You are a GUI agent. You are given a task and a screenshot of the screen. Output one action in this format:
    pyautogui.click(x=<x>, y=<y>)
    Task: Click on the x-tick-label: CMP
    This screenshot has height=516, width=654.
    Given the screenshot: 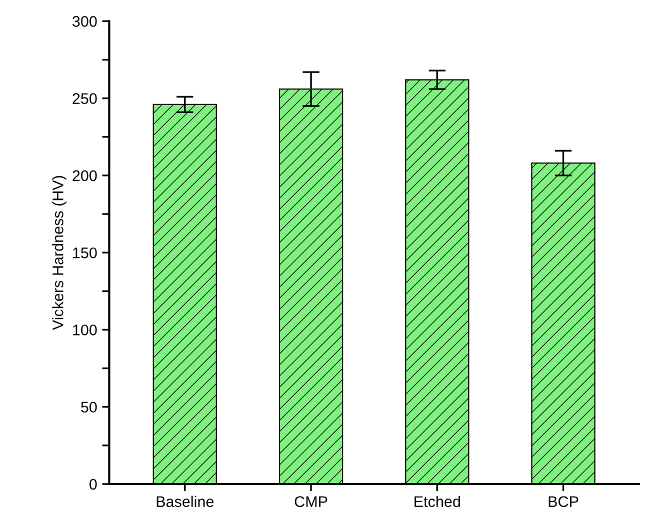 What is the action you would take?
    pyautogui.click(x=311, y=502)
    